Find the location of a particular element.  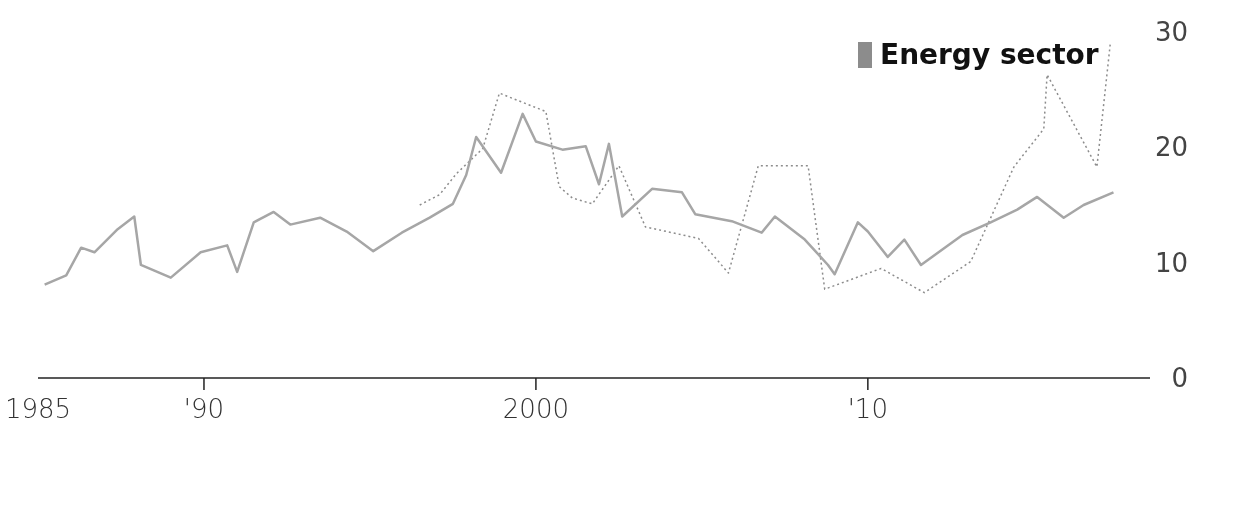

y-tick-label: 20 is located at coordinates (1171, 147).